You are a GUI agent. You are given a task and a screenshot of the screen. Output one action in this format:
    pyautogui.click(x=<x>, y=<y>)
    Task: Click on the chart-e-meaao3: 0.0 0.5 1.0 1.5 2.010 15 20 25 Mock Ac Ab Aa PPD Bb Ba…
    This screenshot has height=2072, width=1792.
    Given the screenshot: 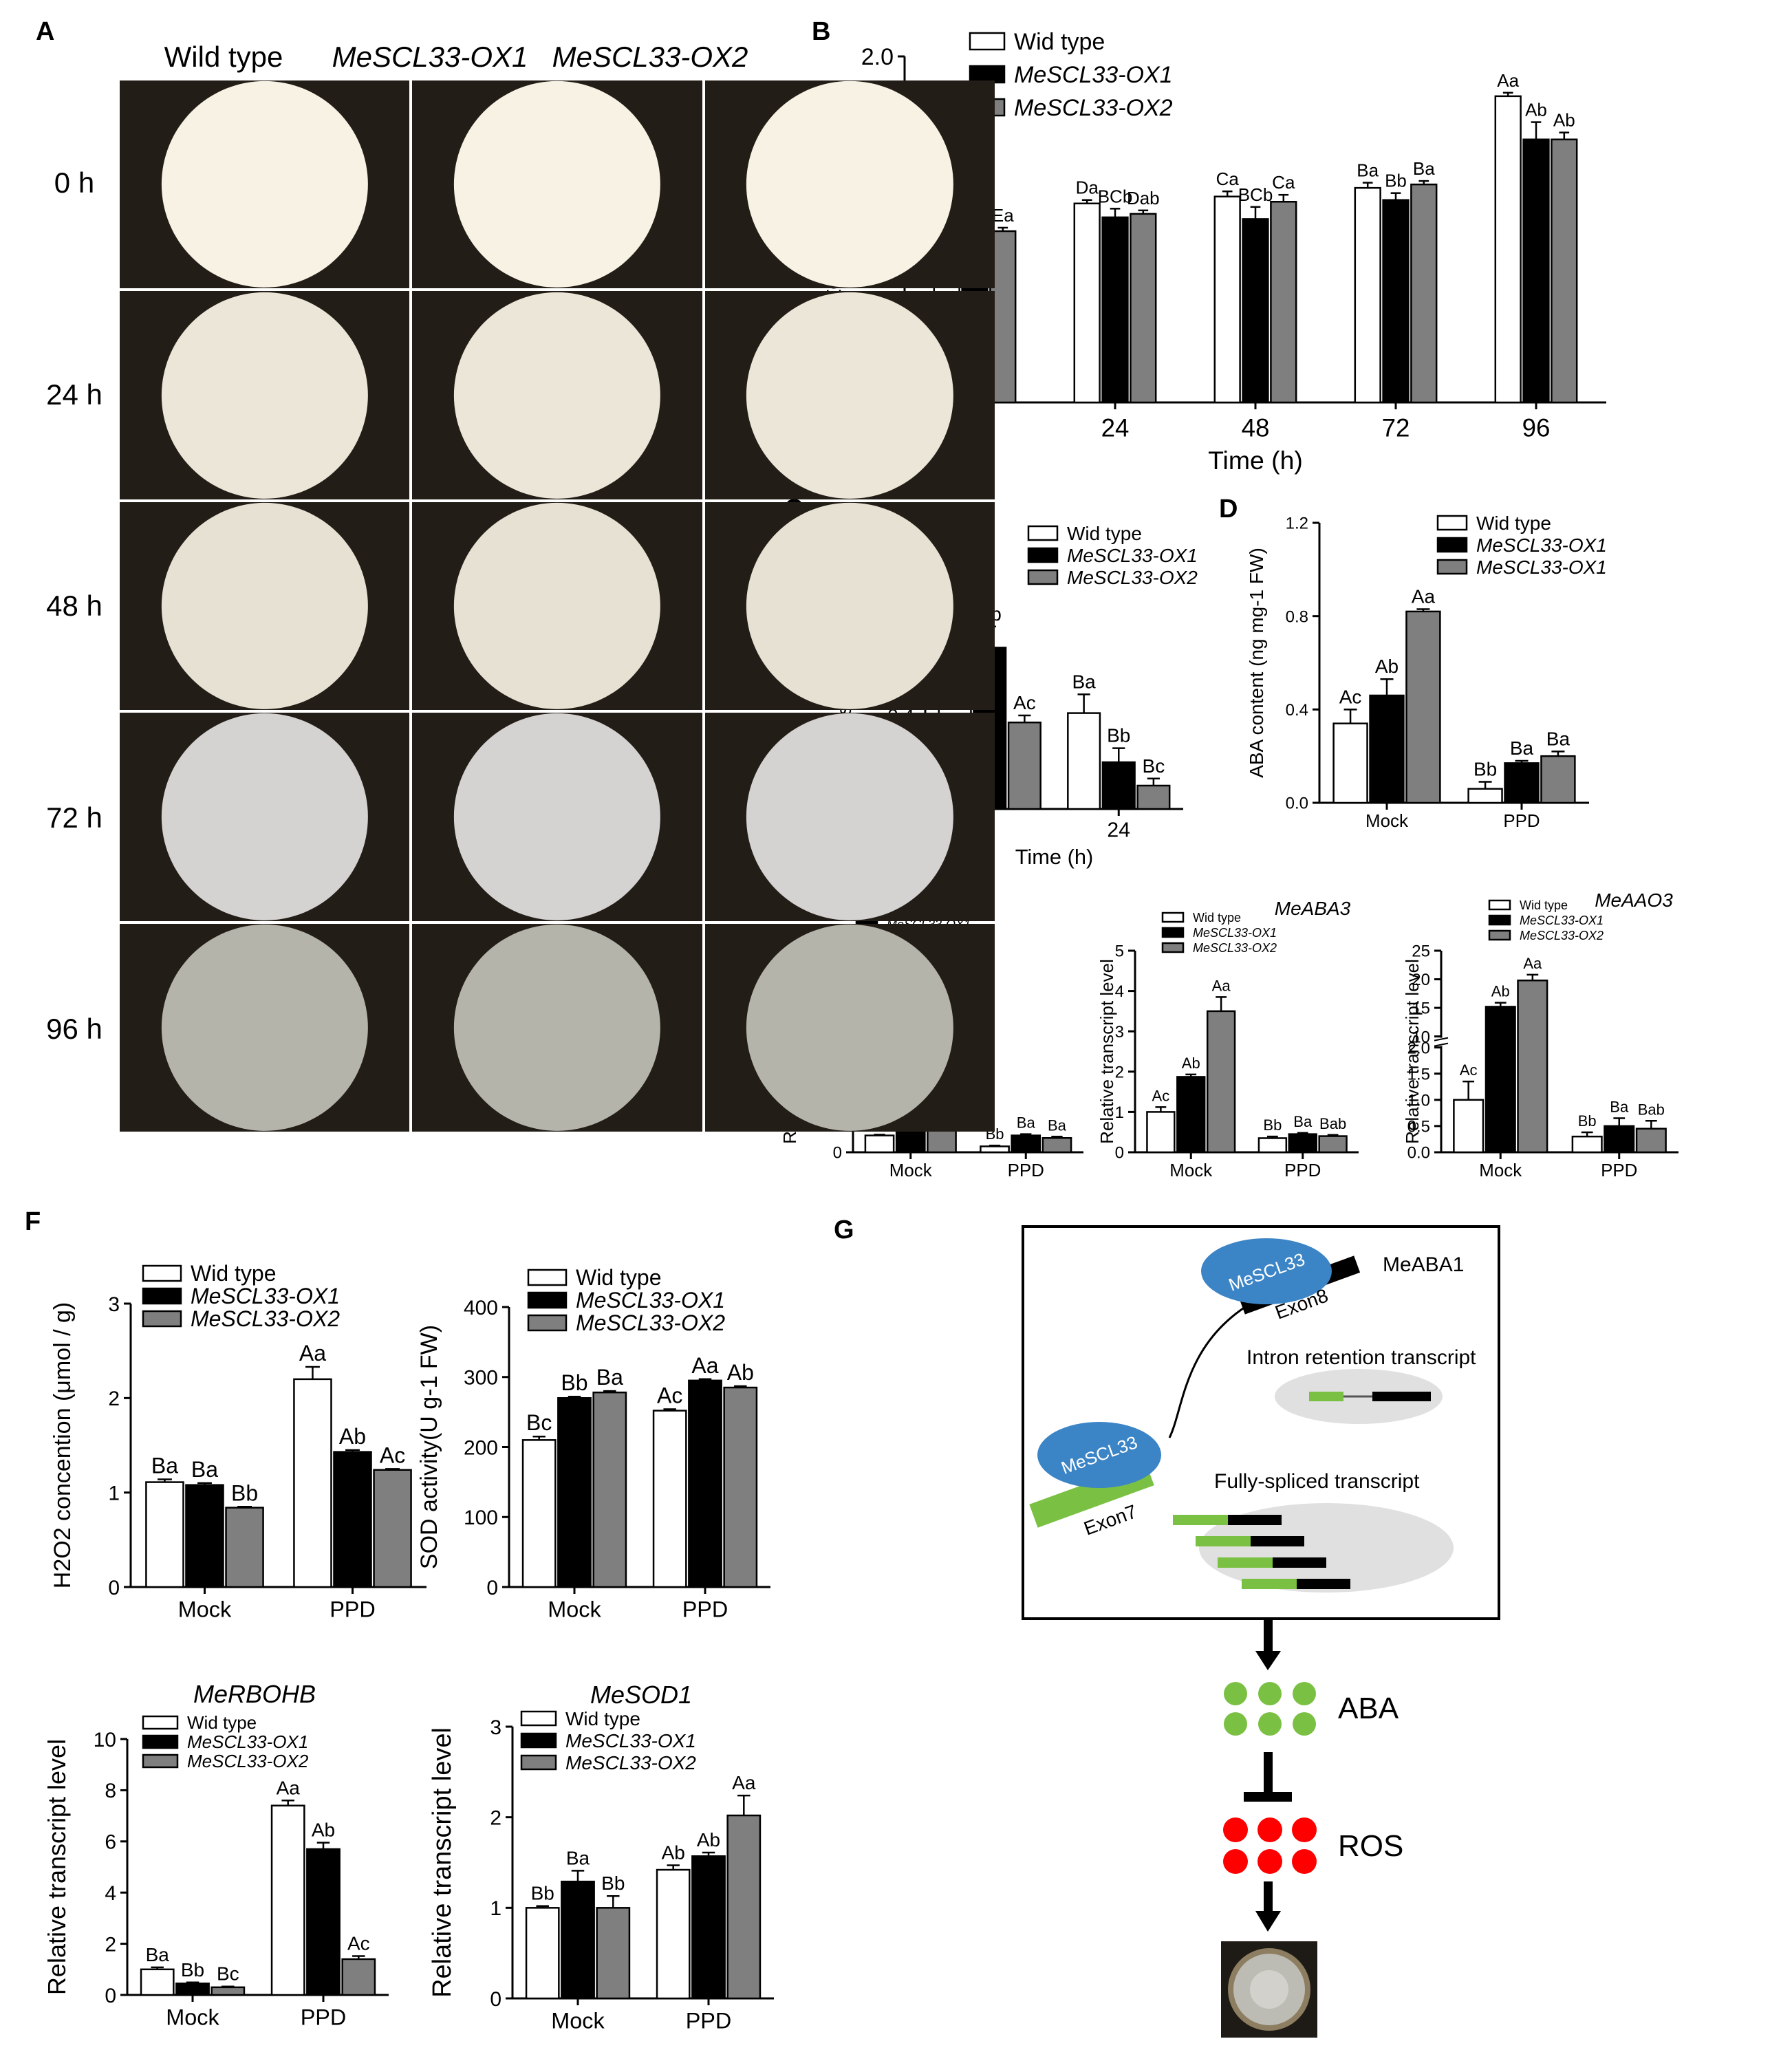 What is the action you would take?
    pyautogui.click(x=1540, y=1035)
    